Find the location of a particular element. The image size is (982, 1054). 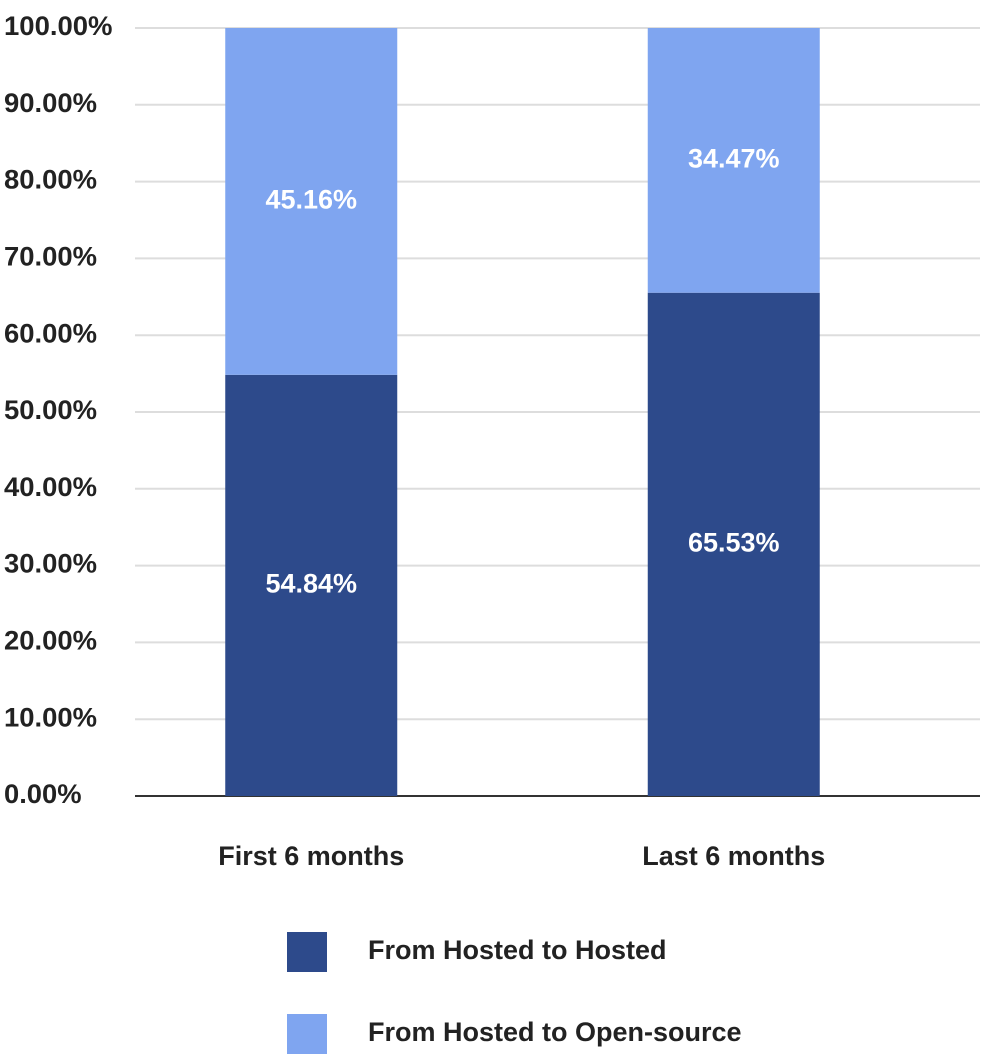

value-label: 65.53% is located at coordinates (734, 542).